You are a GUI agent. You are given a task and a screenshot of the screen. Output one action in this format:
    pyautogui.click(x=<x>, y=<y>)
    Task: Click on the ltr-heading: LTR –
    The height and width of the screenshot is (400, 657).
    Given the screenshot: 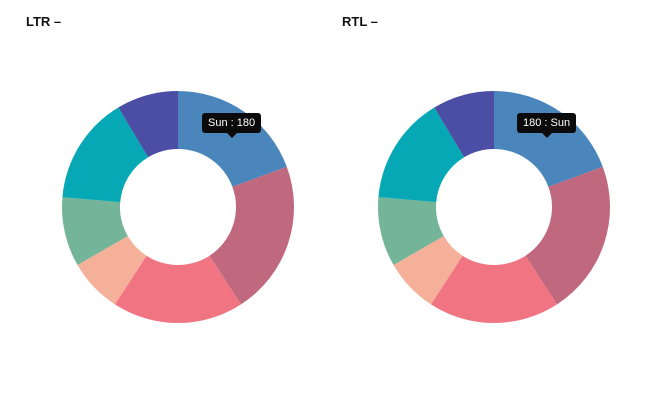 What is the action you would take?
    pyautogui.click(x=44, y=21)
    